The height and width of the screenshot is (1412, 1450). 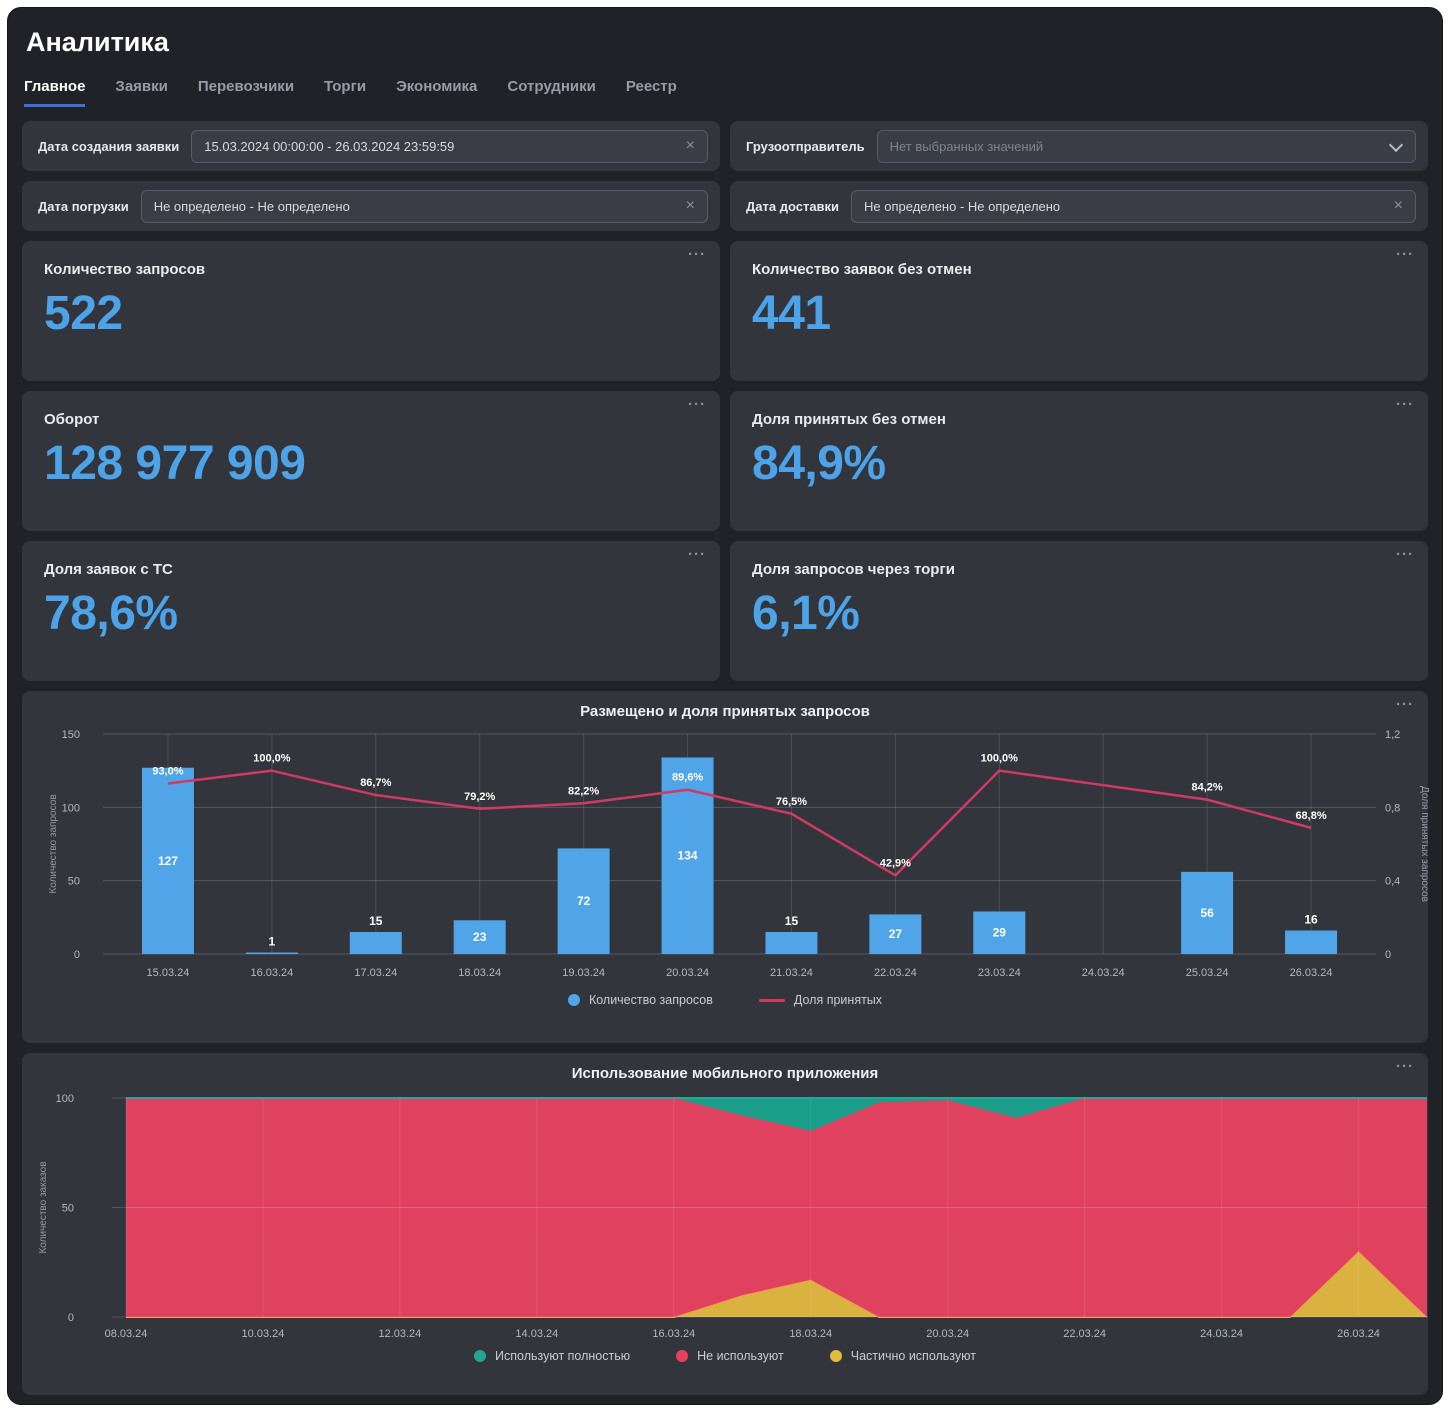 What do you see at coordinates (479, 797) in the screenshot?
I see `svg-text: 79,2%` at bounding box center [479, 797].